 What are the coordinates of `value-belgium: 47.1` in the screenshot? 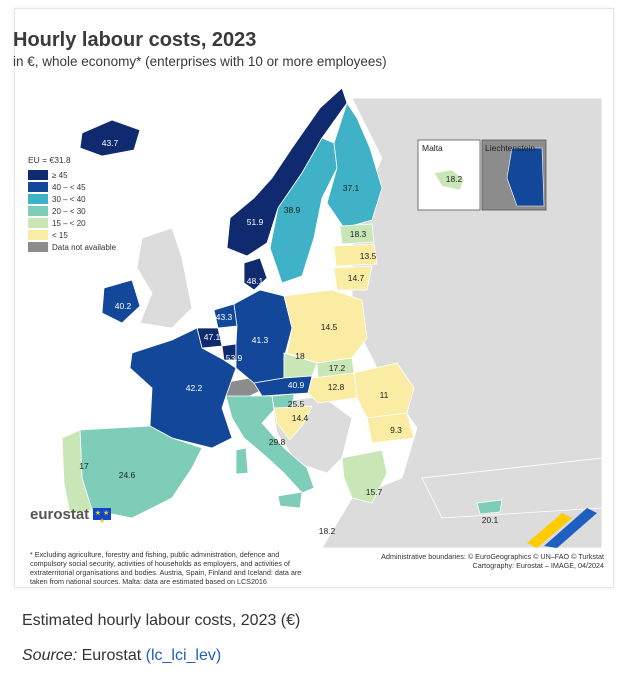 It's located at (212, 337).